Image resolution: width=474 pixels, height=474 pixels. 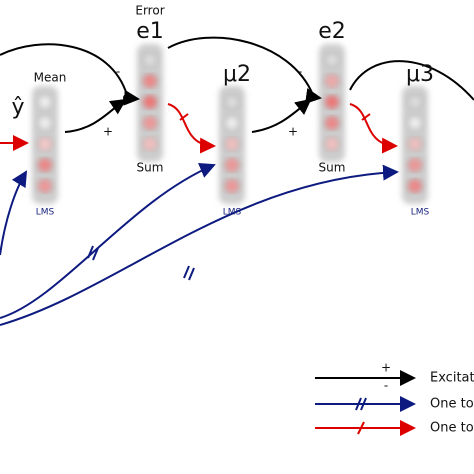 I want to click on label: e2, so click(x=332, y=31).